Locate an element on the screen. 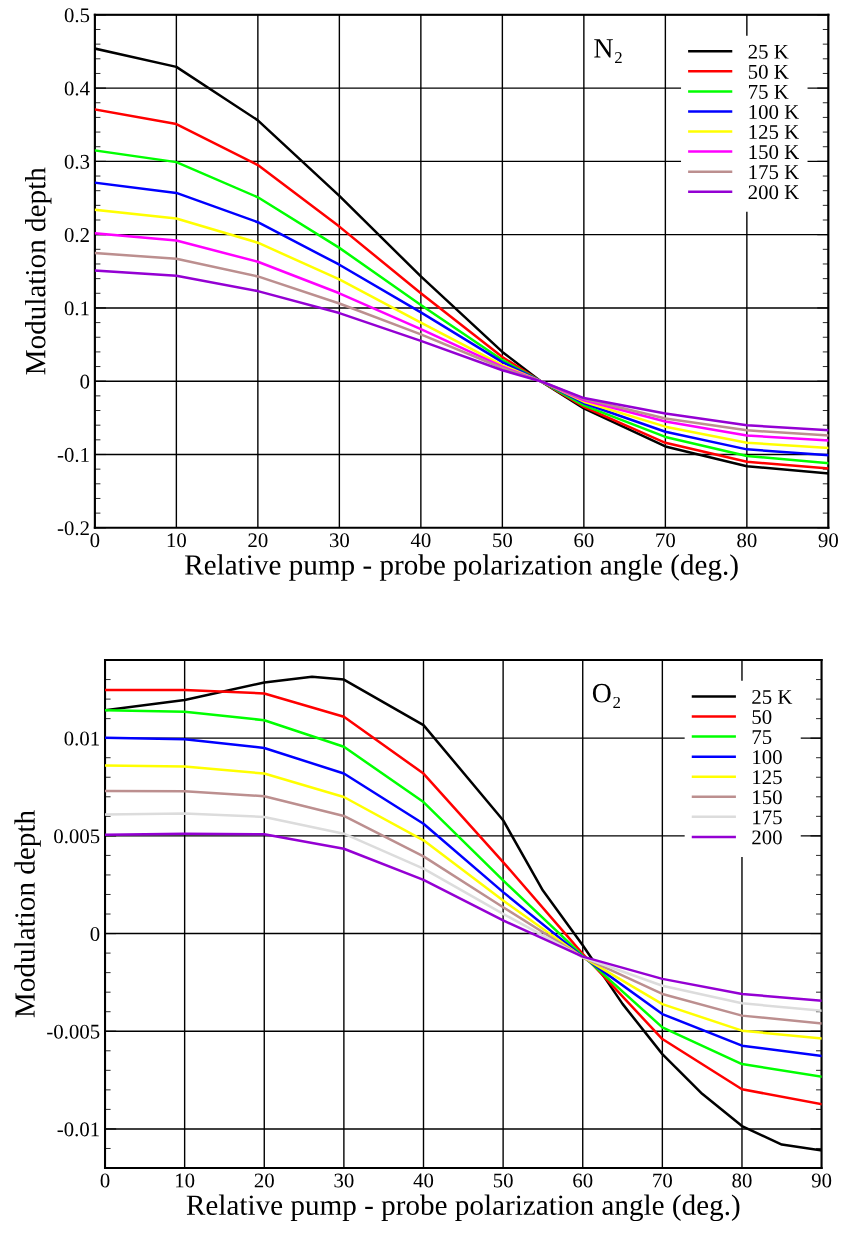 This screenshot has width=847, height=1236. legend-label: 75 K is located at coordinates (769, 92).